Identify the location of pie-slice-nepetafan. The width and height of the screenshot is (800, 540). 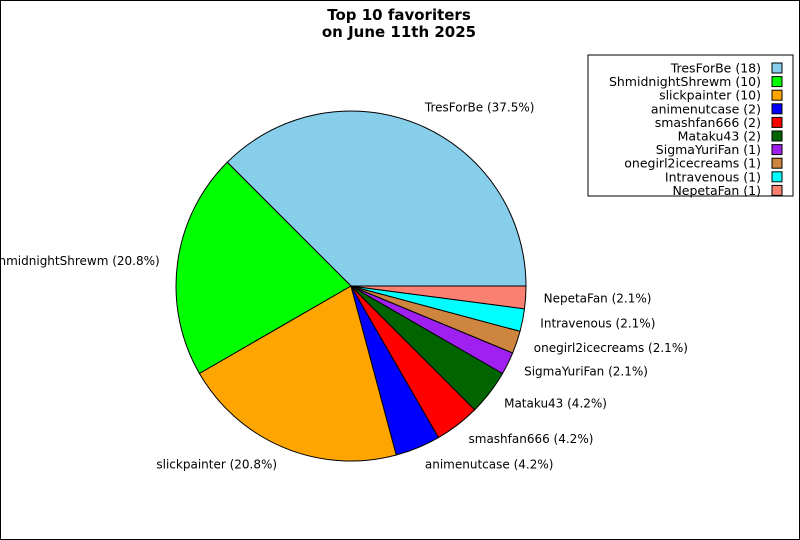
(438, 297).